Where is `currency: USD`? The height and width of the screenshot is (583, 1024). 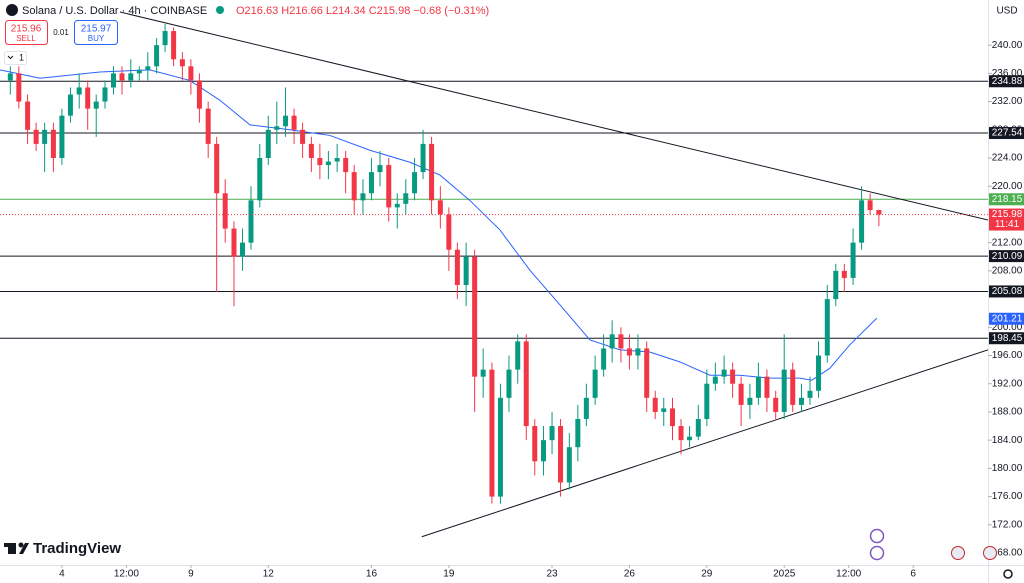 currency: USD is located at coordinates (1006, 11).